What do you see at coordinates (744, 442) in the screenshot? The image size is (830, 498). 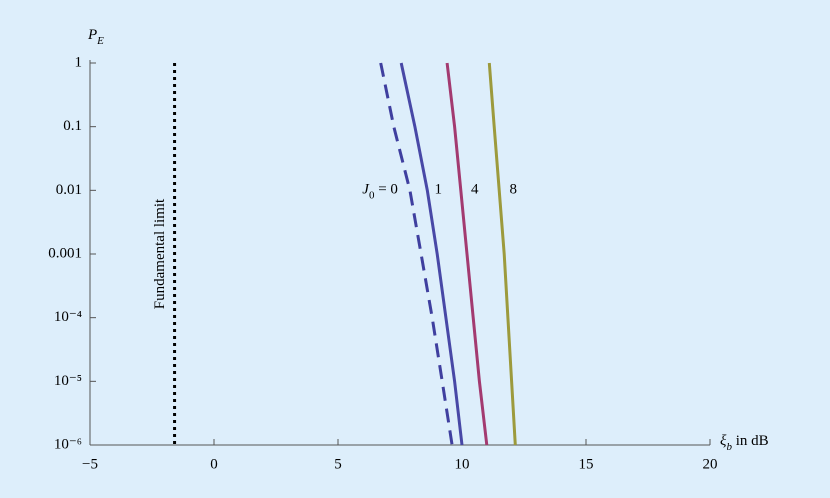 I see `x-axis-label: ξb in dB` at bounding box center [744, 442].